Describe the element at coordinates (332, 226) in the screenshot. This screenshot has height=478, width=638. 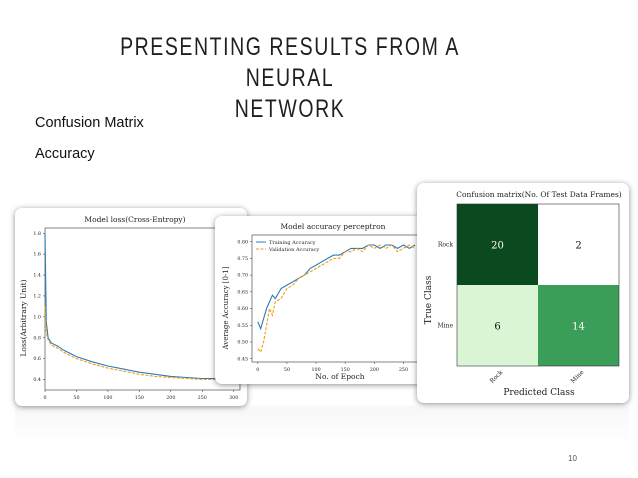
I see `accuracy-chart-title: Model accuracy perceptron` at that location.